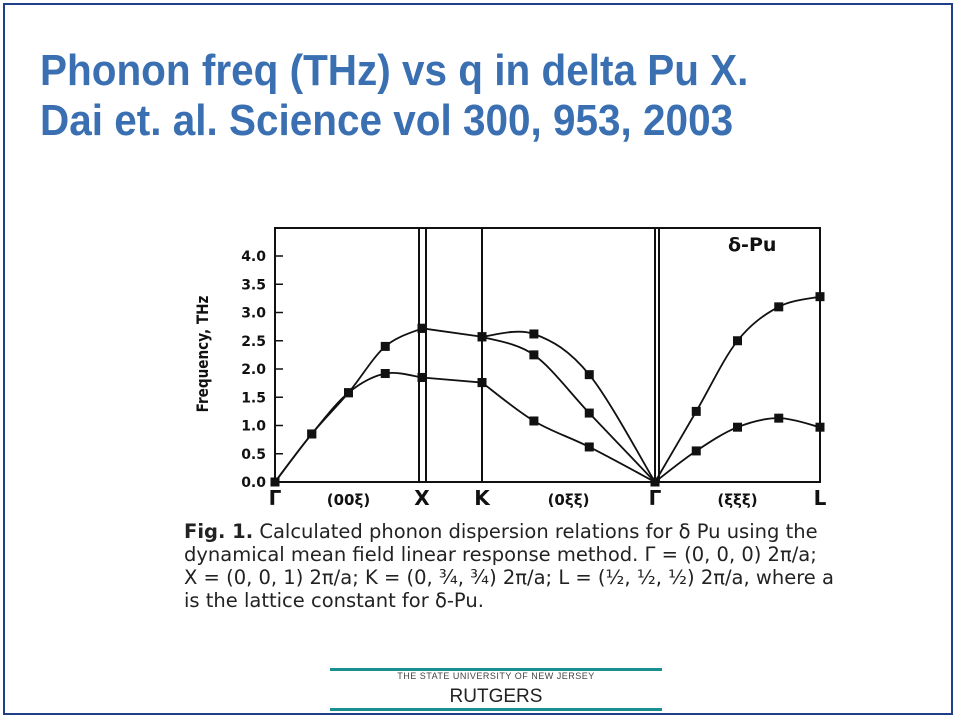  What do you see at coordinates (219, 531) in the screenshot?
I see `caption-lead: Fig. 1.` at bounding box center [219, 531].